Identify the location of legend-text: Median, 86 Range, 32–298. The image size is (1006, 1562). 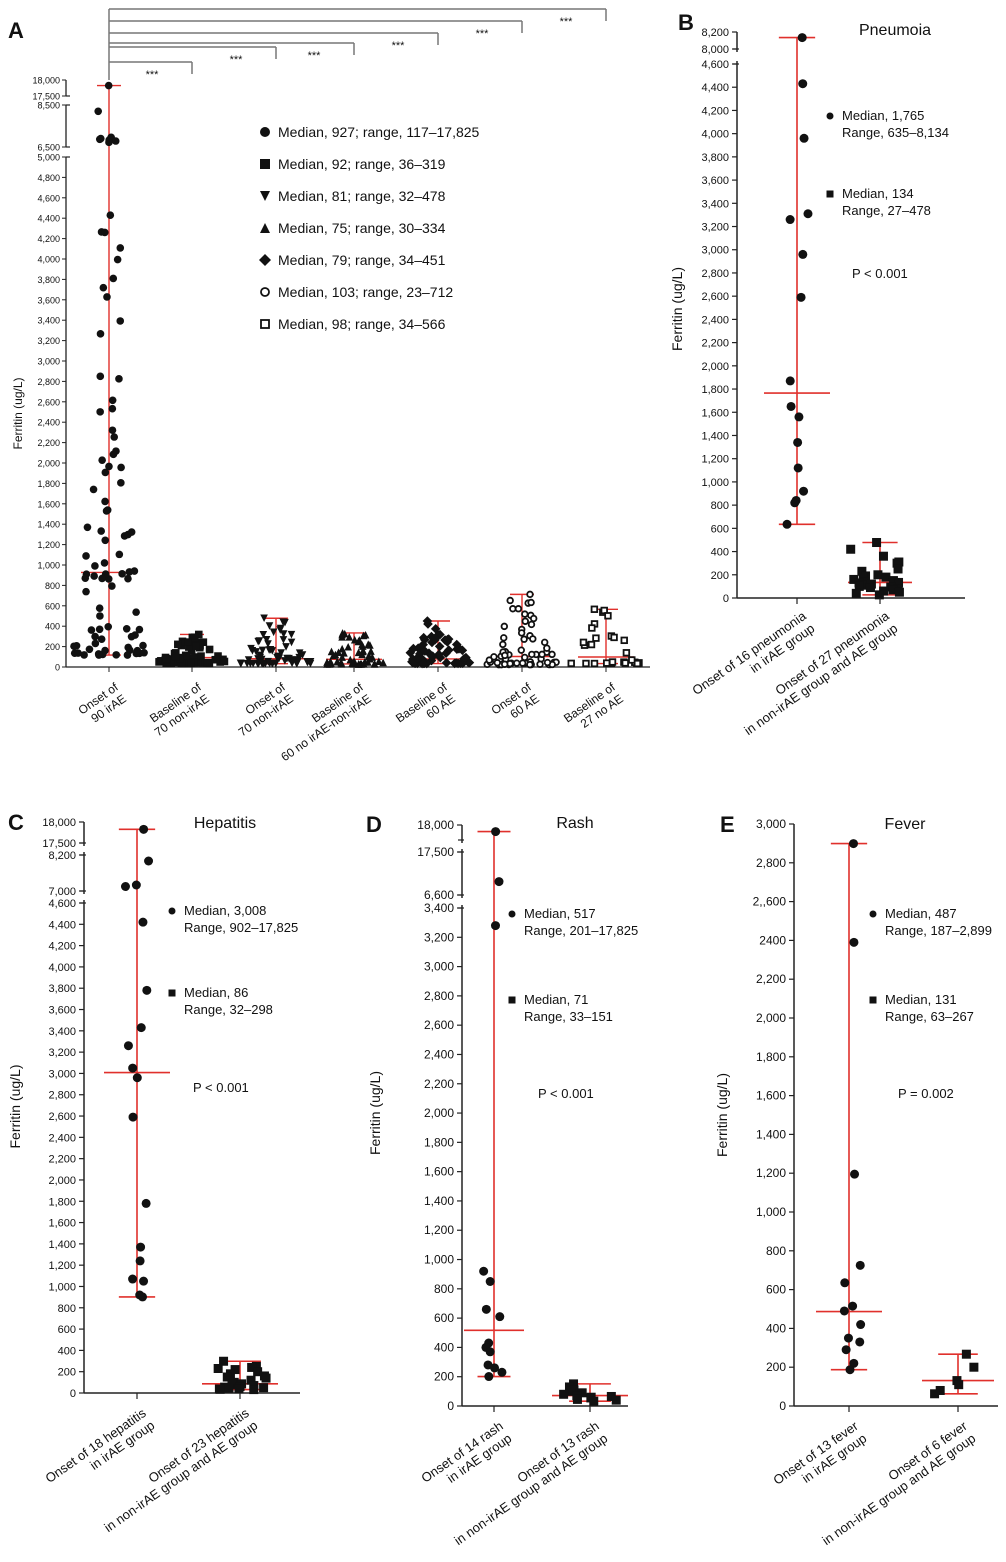
(228, 1001).